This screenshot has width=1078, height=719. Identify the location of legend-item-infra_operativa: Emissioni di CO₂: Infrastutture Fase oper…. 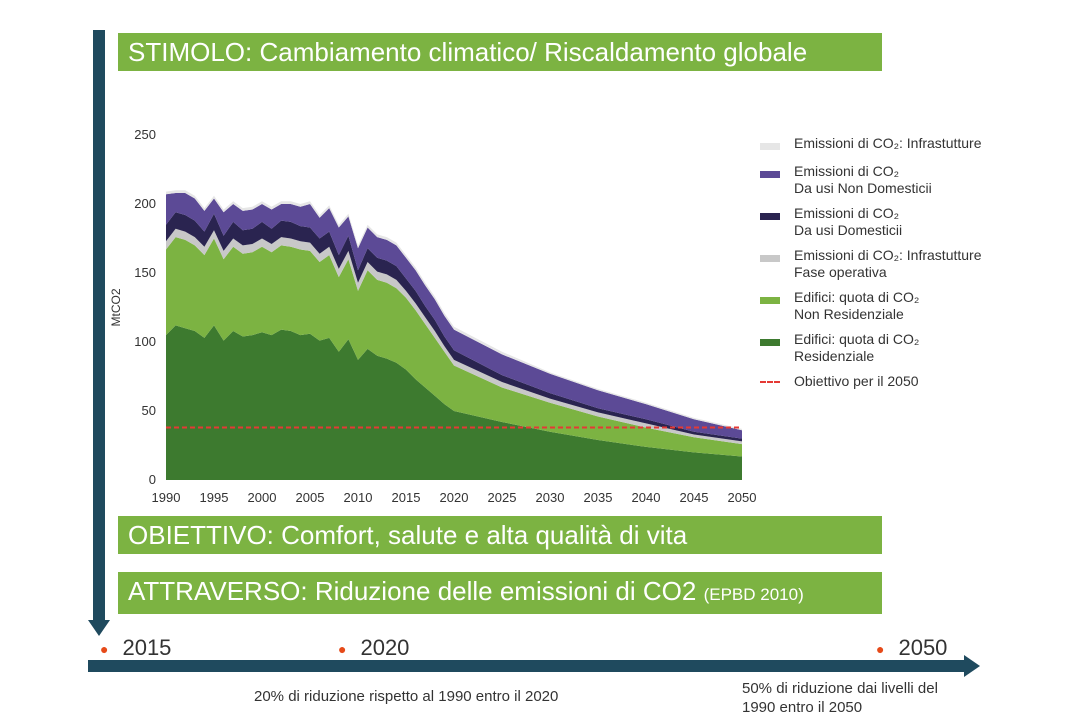
(910, 264).